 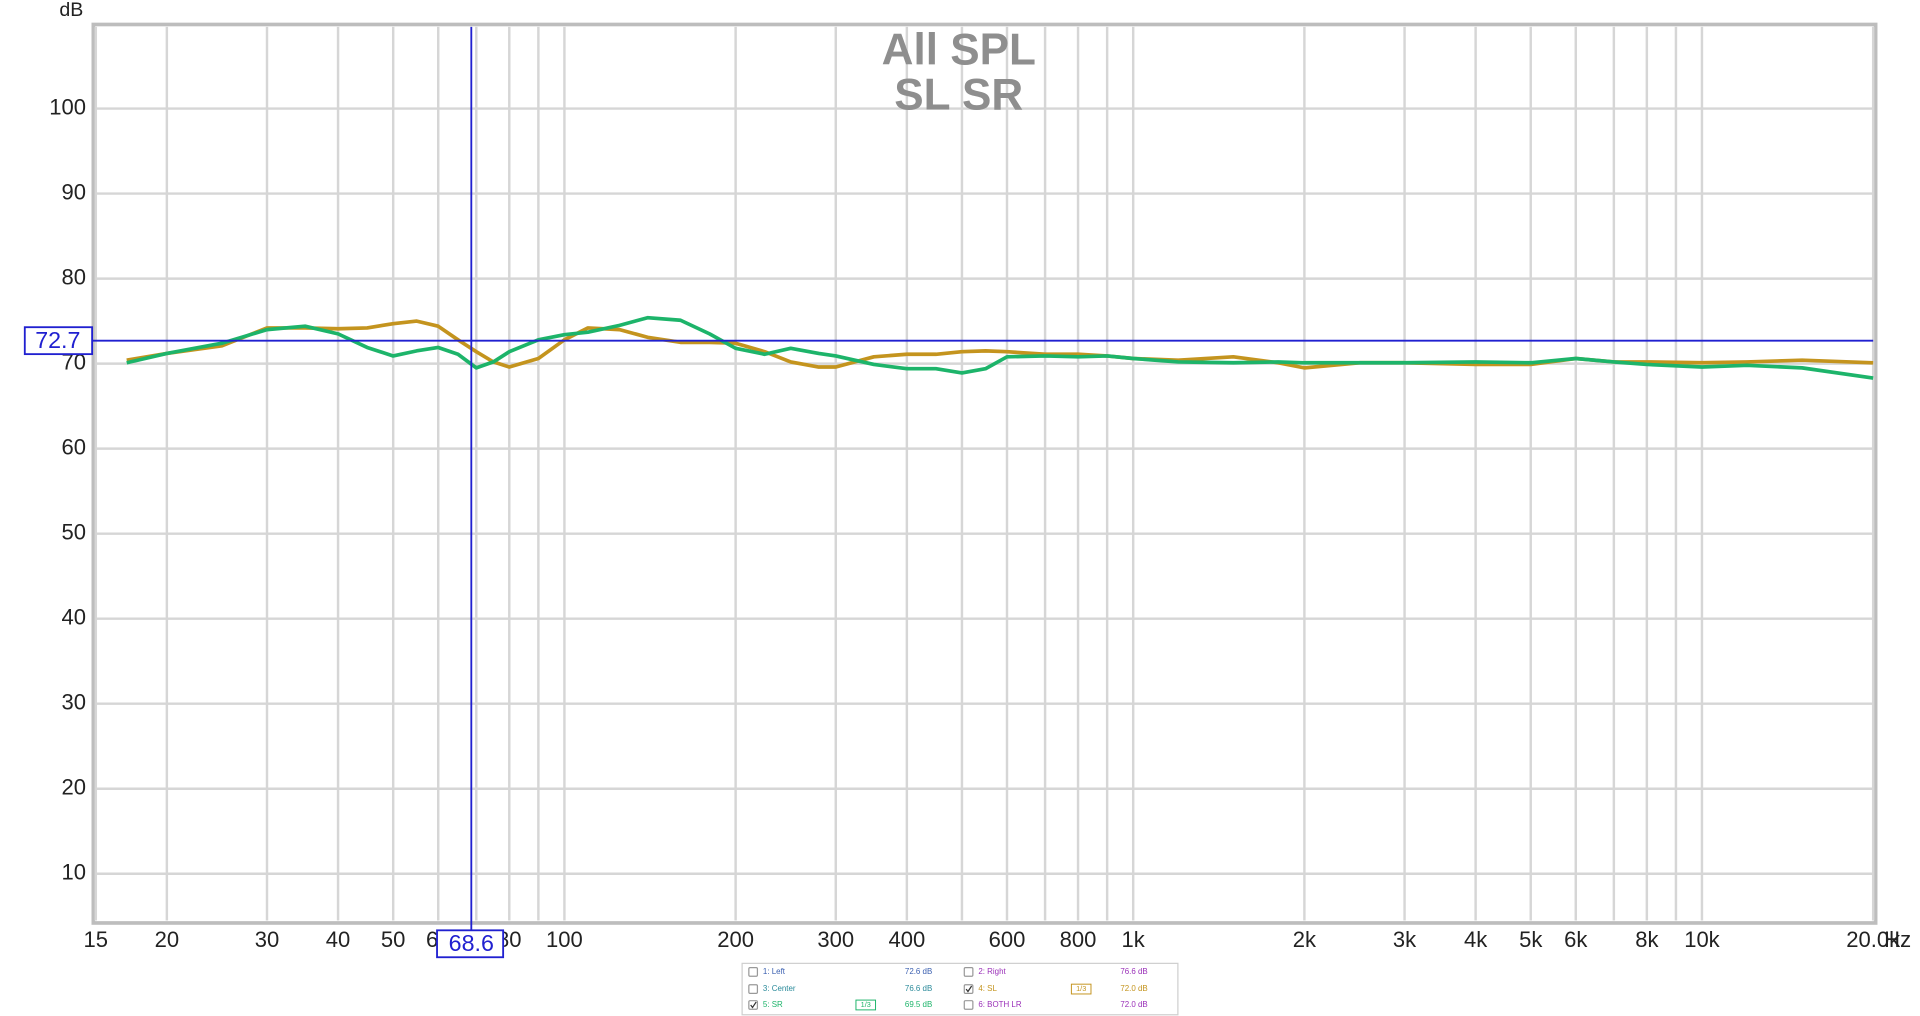 I want to click on x-tick-label: 5k, so click(x=1531, y=939).